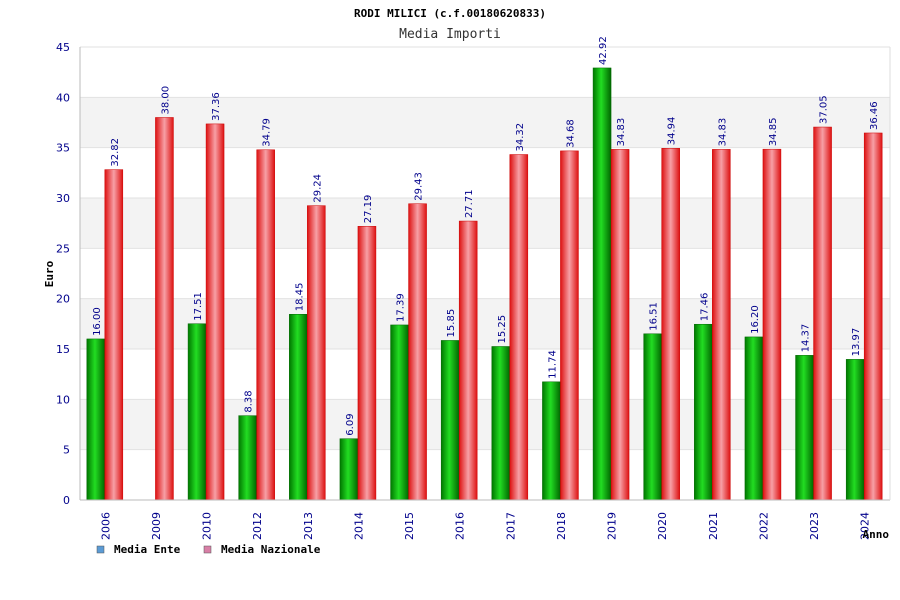 The image size is (900, 600). Describe the element at coordinates (197, 412) in the screenshot. I see `bar-media-ente-2010` at that location.